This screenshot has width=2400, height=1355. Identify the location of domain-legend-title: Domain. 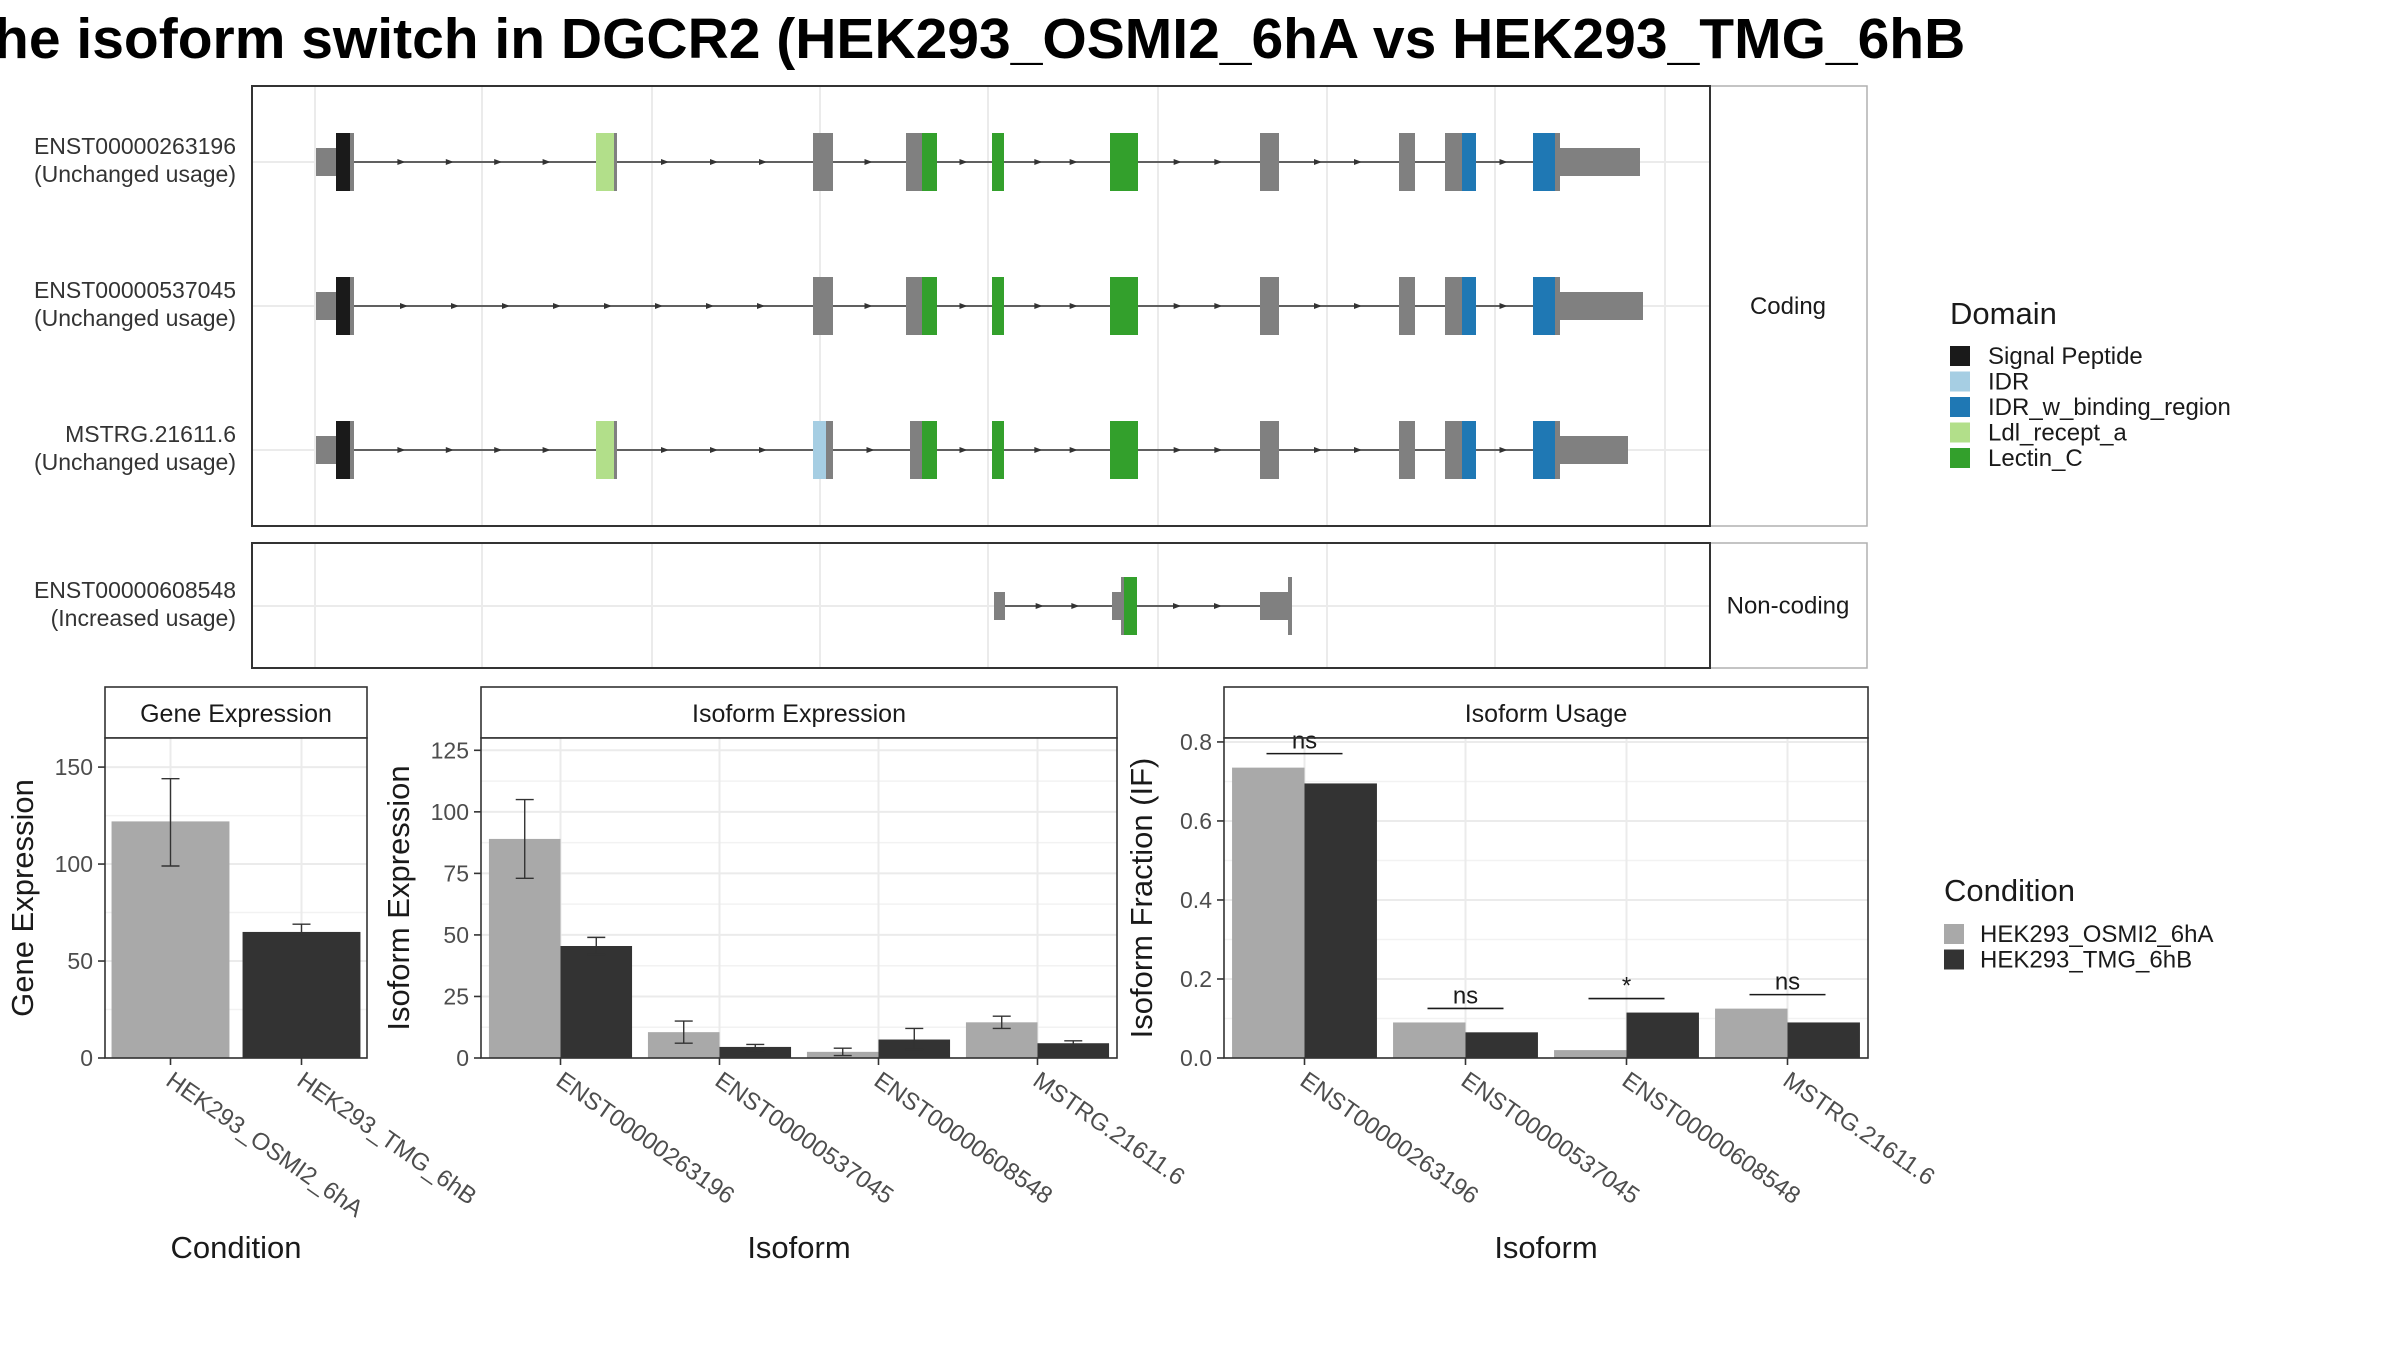
(2003, 313).